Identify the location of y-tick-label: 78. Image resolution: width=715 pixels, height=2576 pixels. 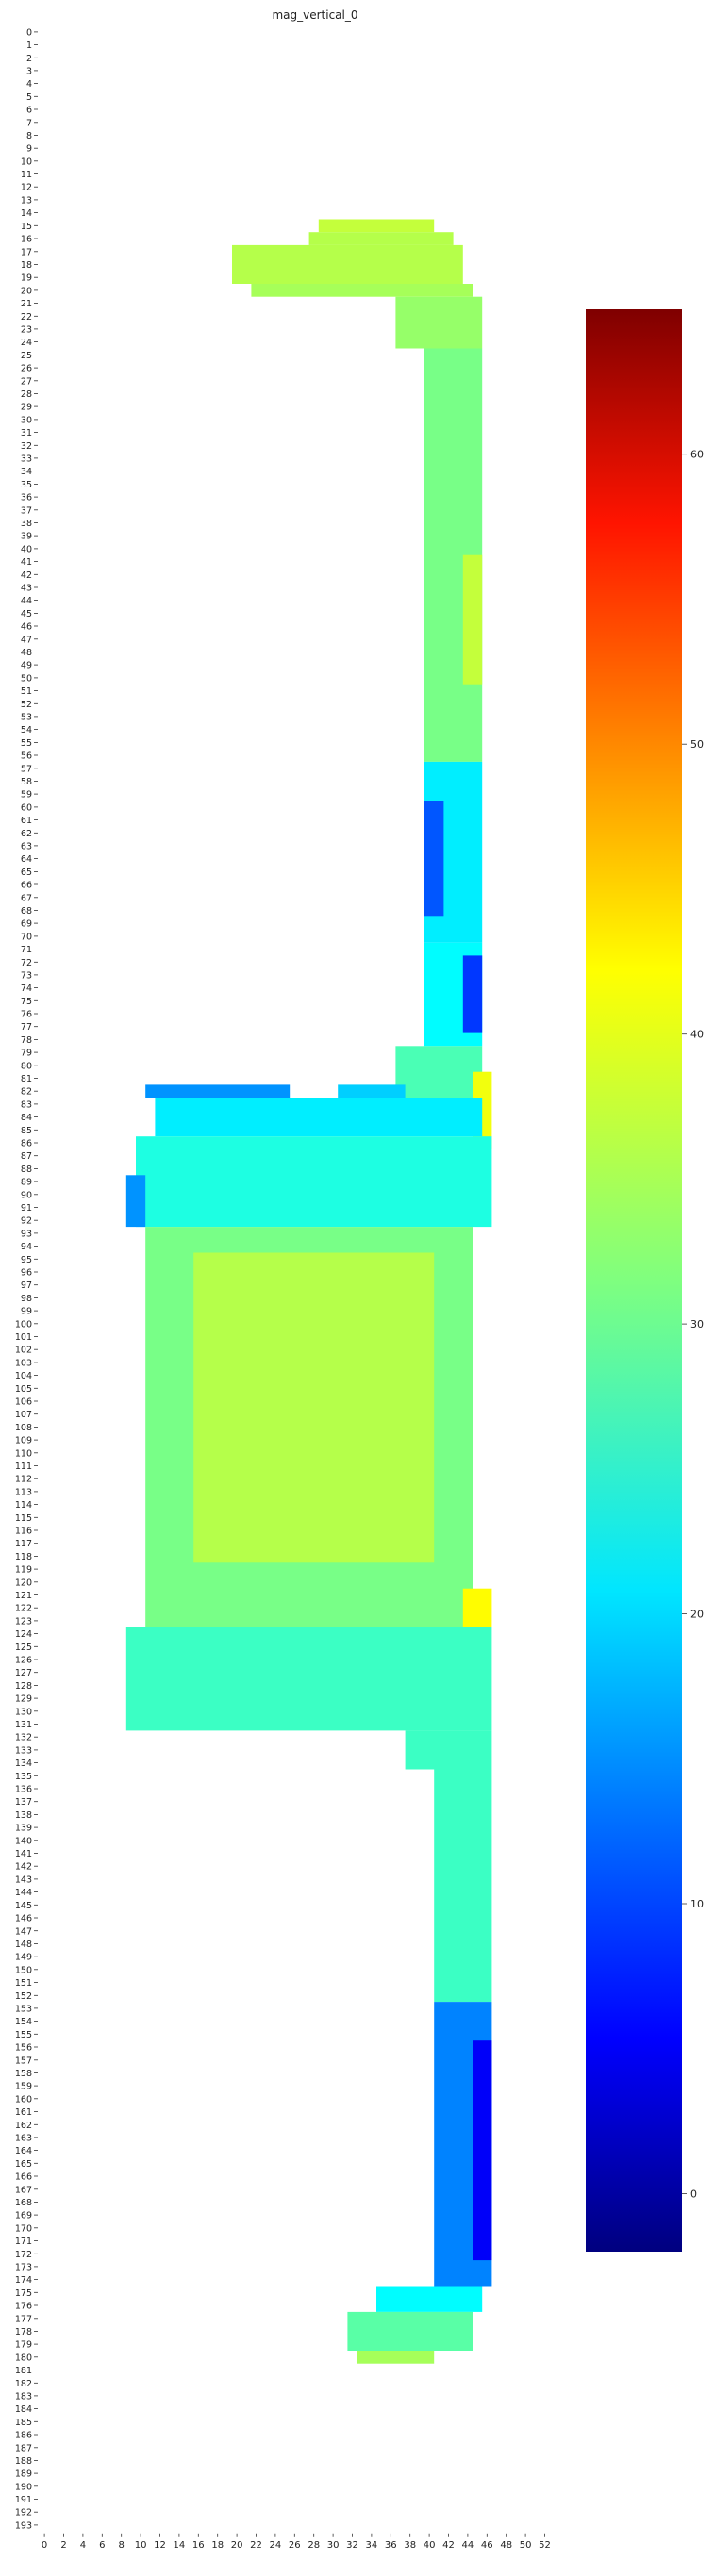
(26, 1040).